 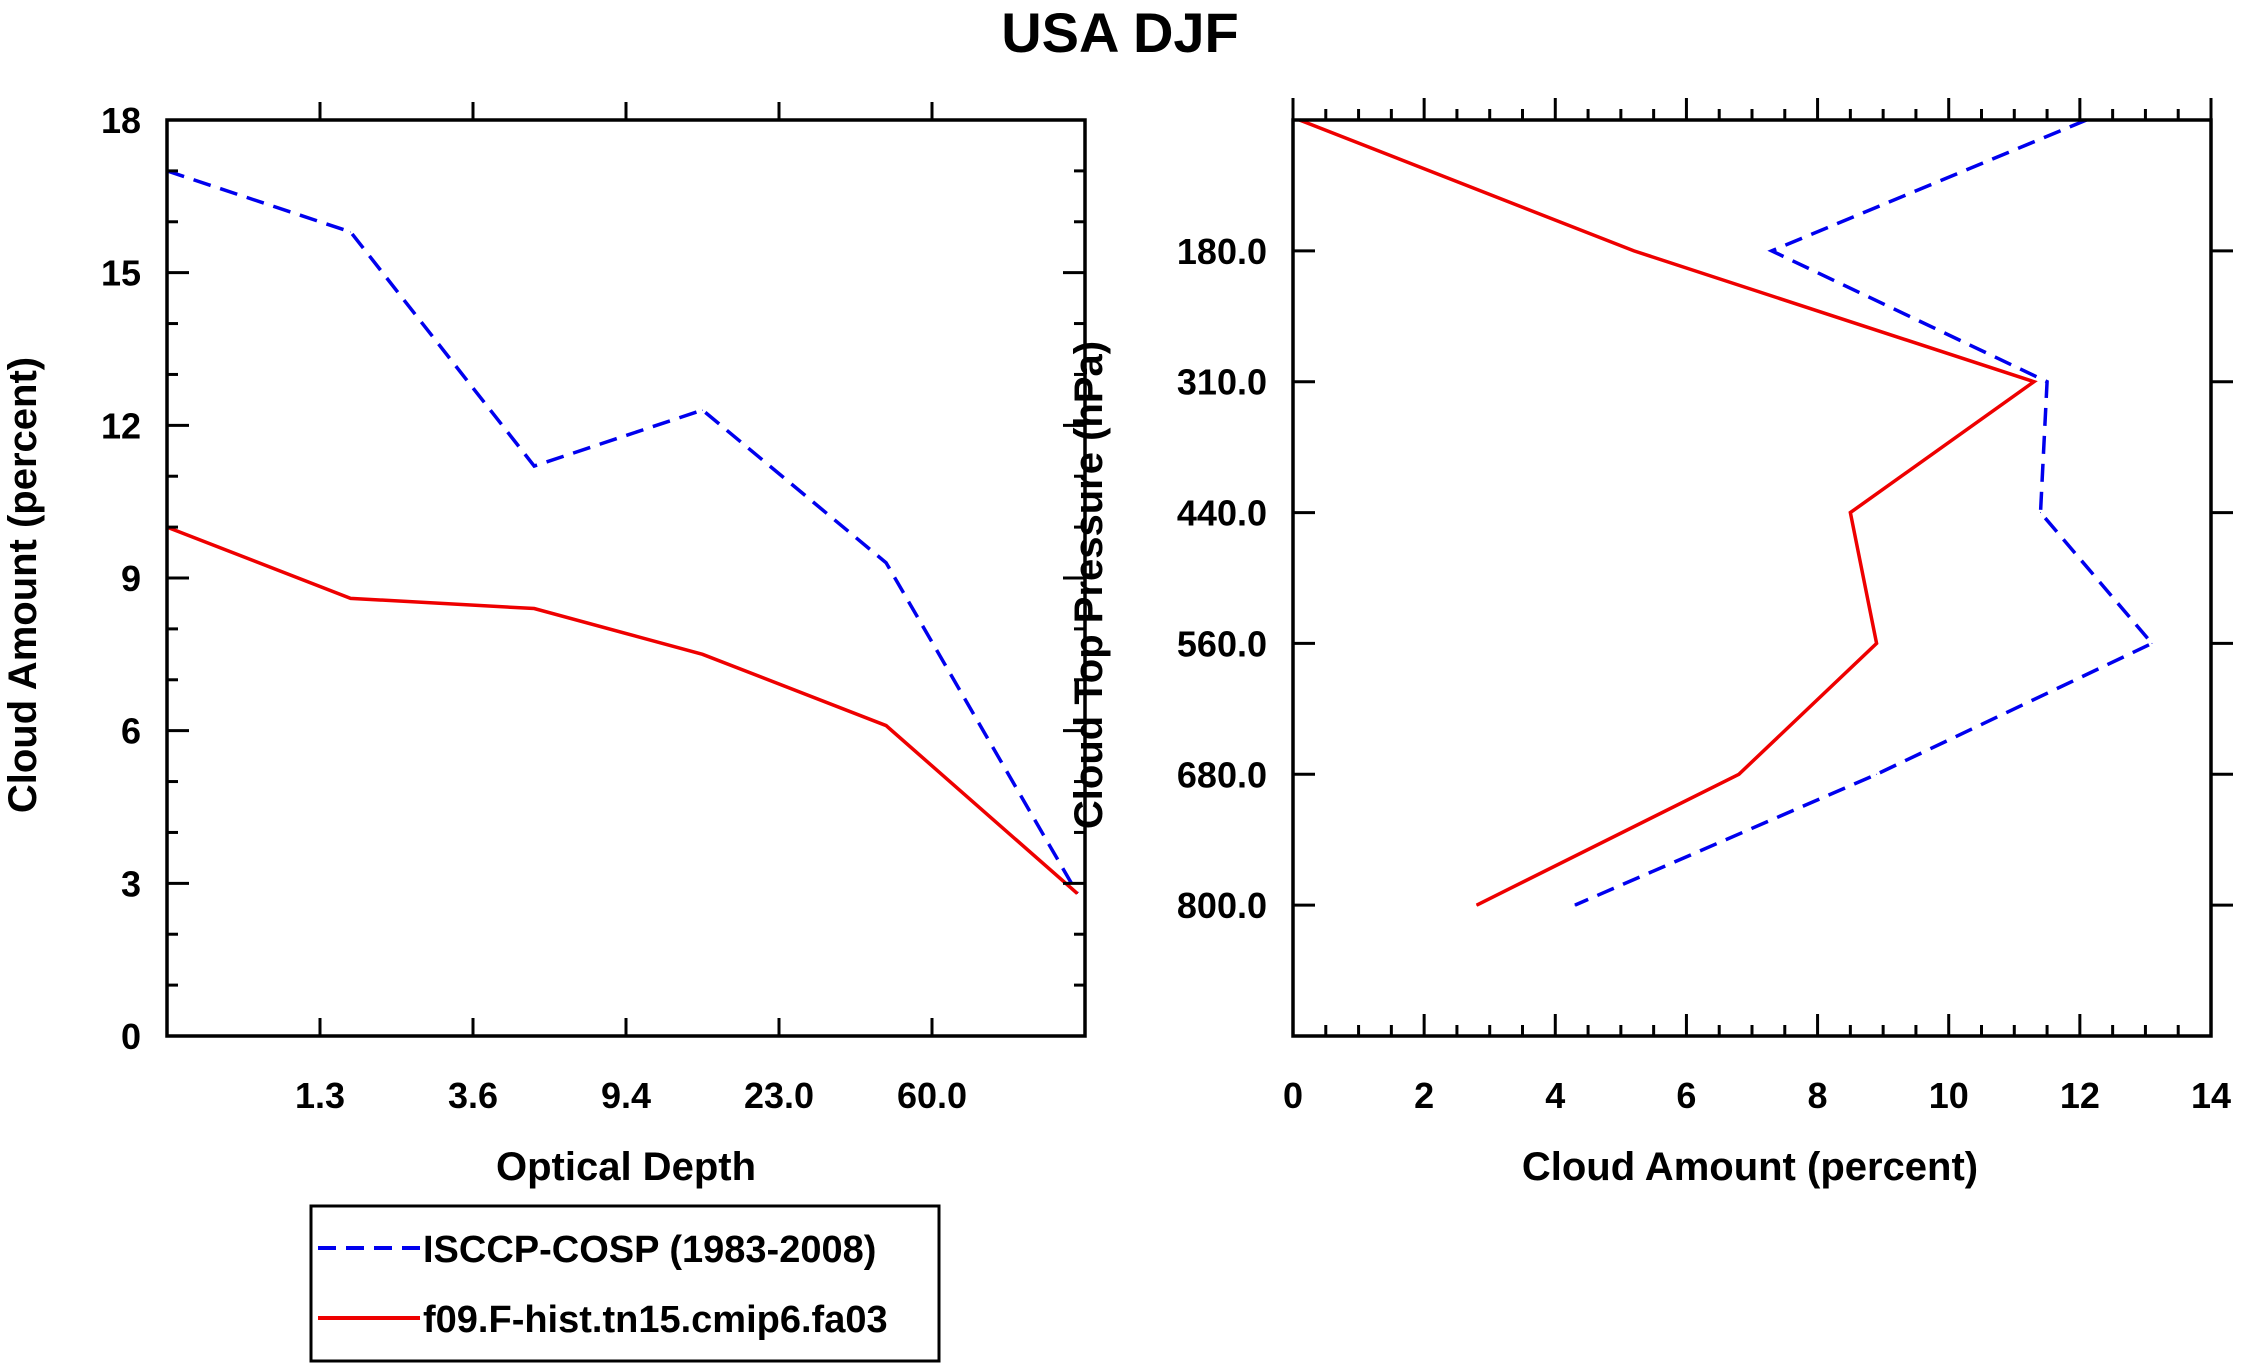 What do you see at coordinates (1555, 1095) in the screenshot?
I see `right-x-tick-label: 4` at bounding box center [1555, 1095].